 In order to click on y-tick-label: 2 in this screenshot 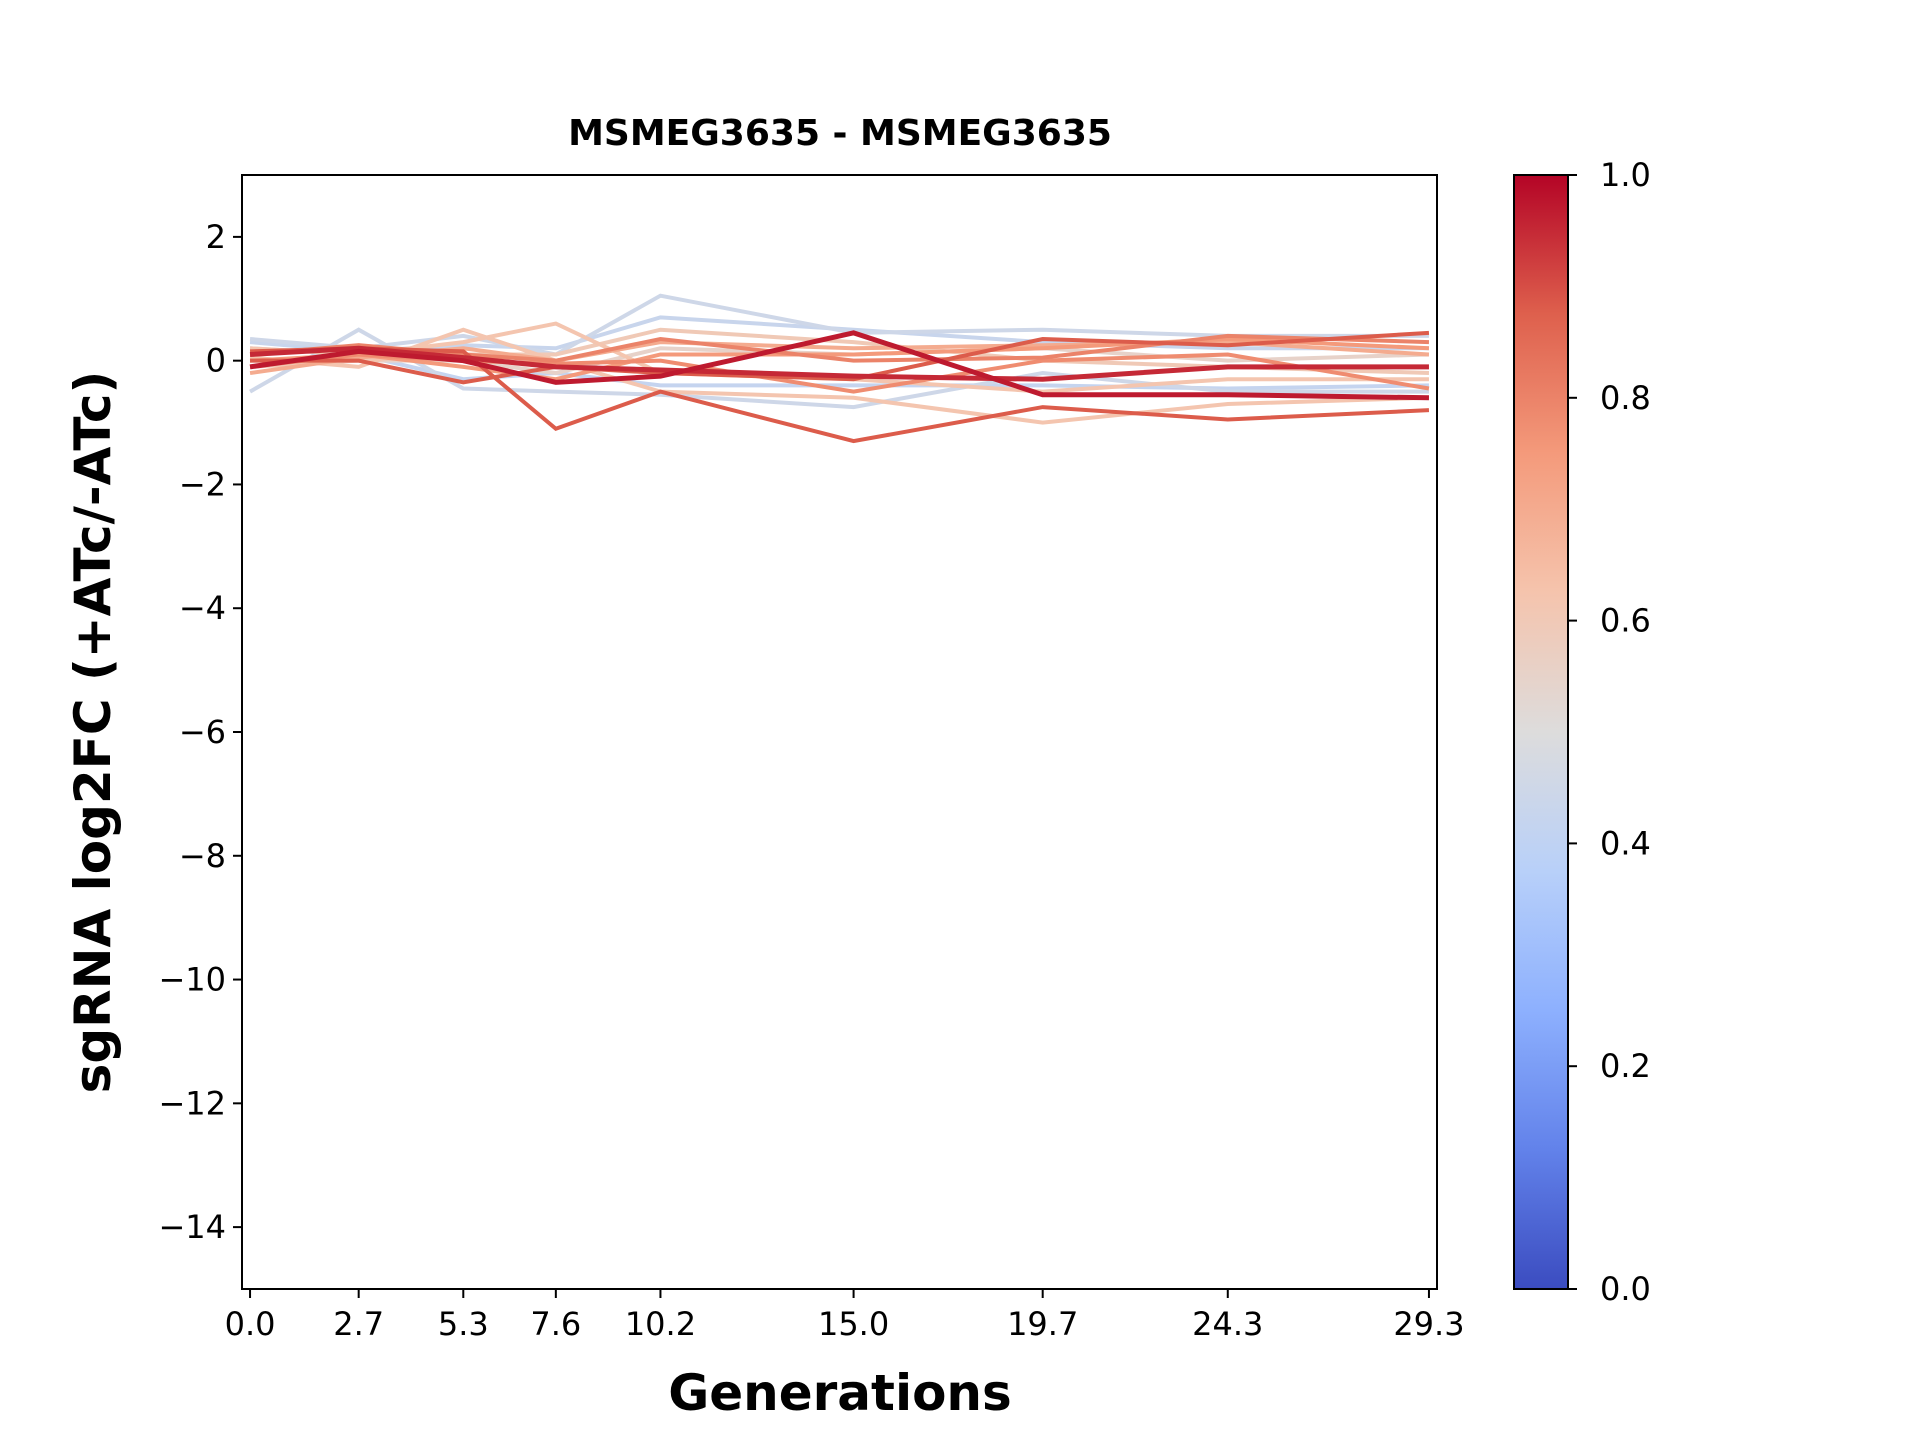, I will do `click(216, 237)`.